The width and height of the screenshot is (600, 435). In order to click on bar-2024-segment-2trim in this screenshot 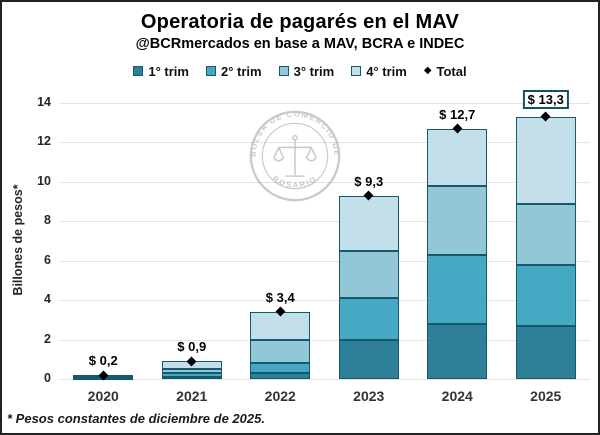, I will do `click(457, 289)`.